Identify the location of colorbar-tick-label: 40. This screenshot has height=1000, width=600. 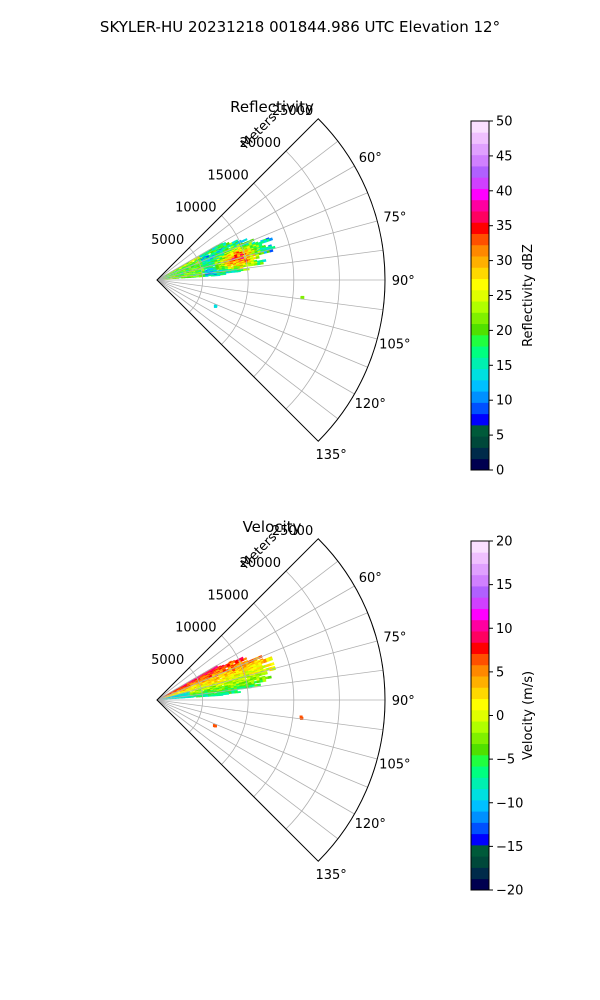
(504, 191).